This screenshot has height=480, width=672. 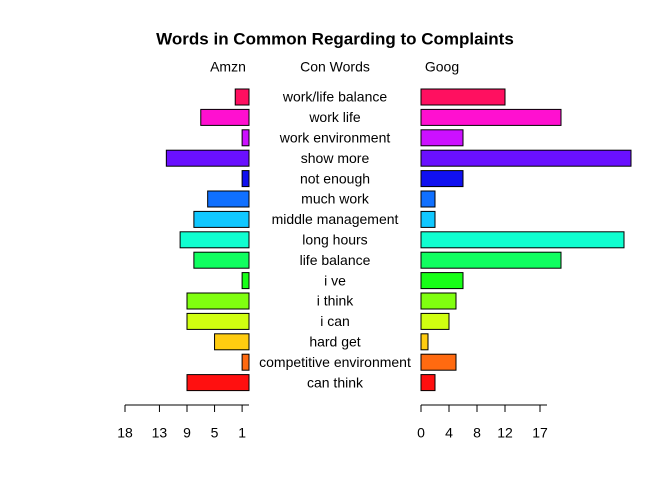 I want to click on x-tick-label: 4, so click(x=449, y=433).